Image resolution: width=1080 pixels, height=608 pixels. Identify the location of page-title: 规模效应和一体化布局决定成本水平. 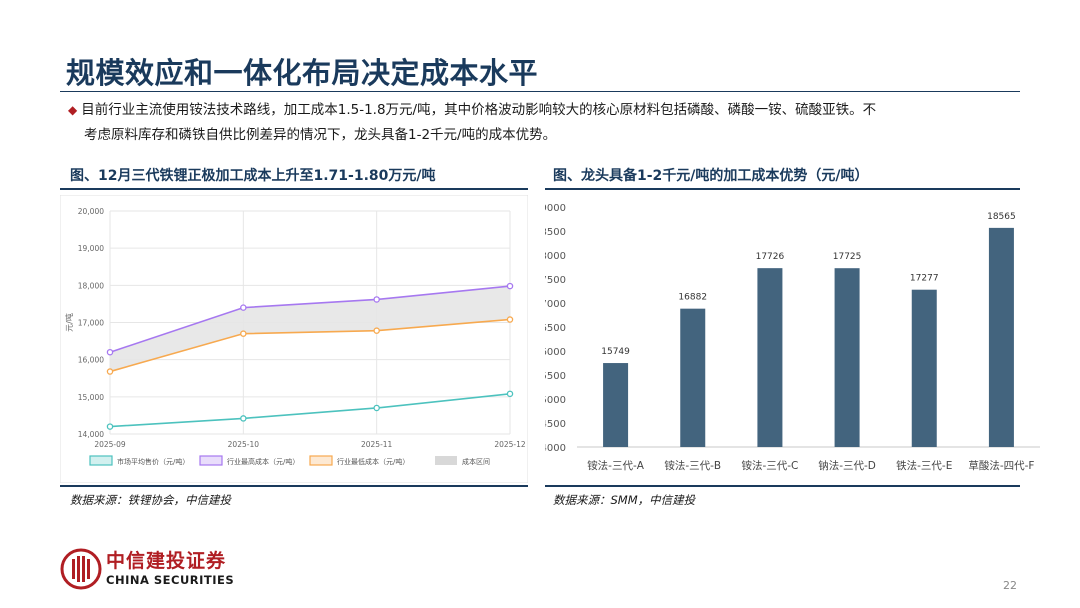
(302, 73).